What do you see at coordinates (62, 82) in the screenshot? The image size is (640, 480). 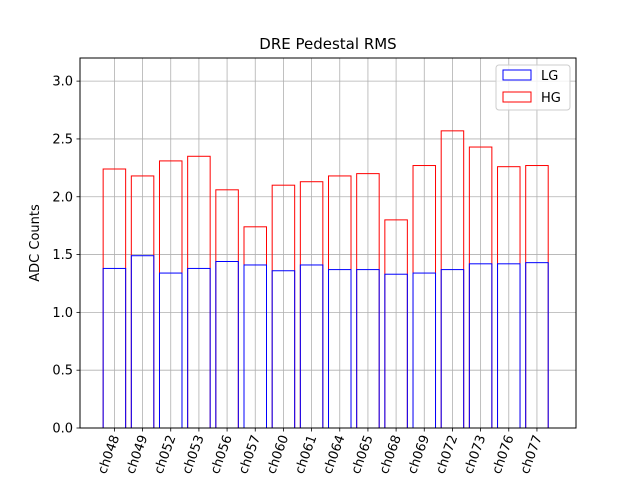 I see `y-tick-label: 3.0` at bounding box center [62, 82].